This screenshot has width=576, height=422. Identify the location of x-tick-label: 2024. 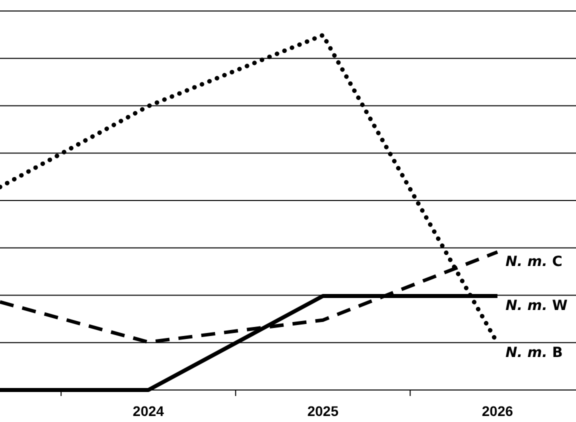
(148, 411).